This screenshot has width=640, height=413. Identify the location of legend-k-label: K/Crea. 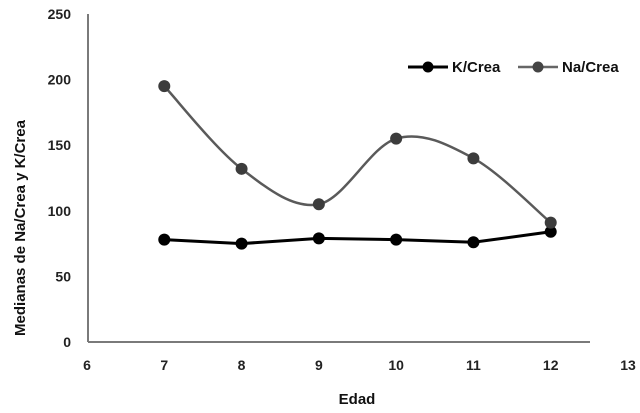
(476, 67).